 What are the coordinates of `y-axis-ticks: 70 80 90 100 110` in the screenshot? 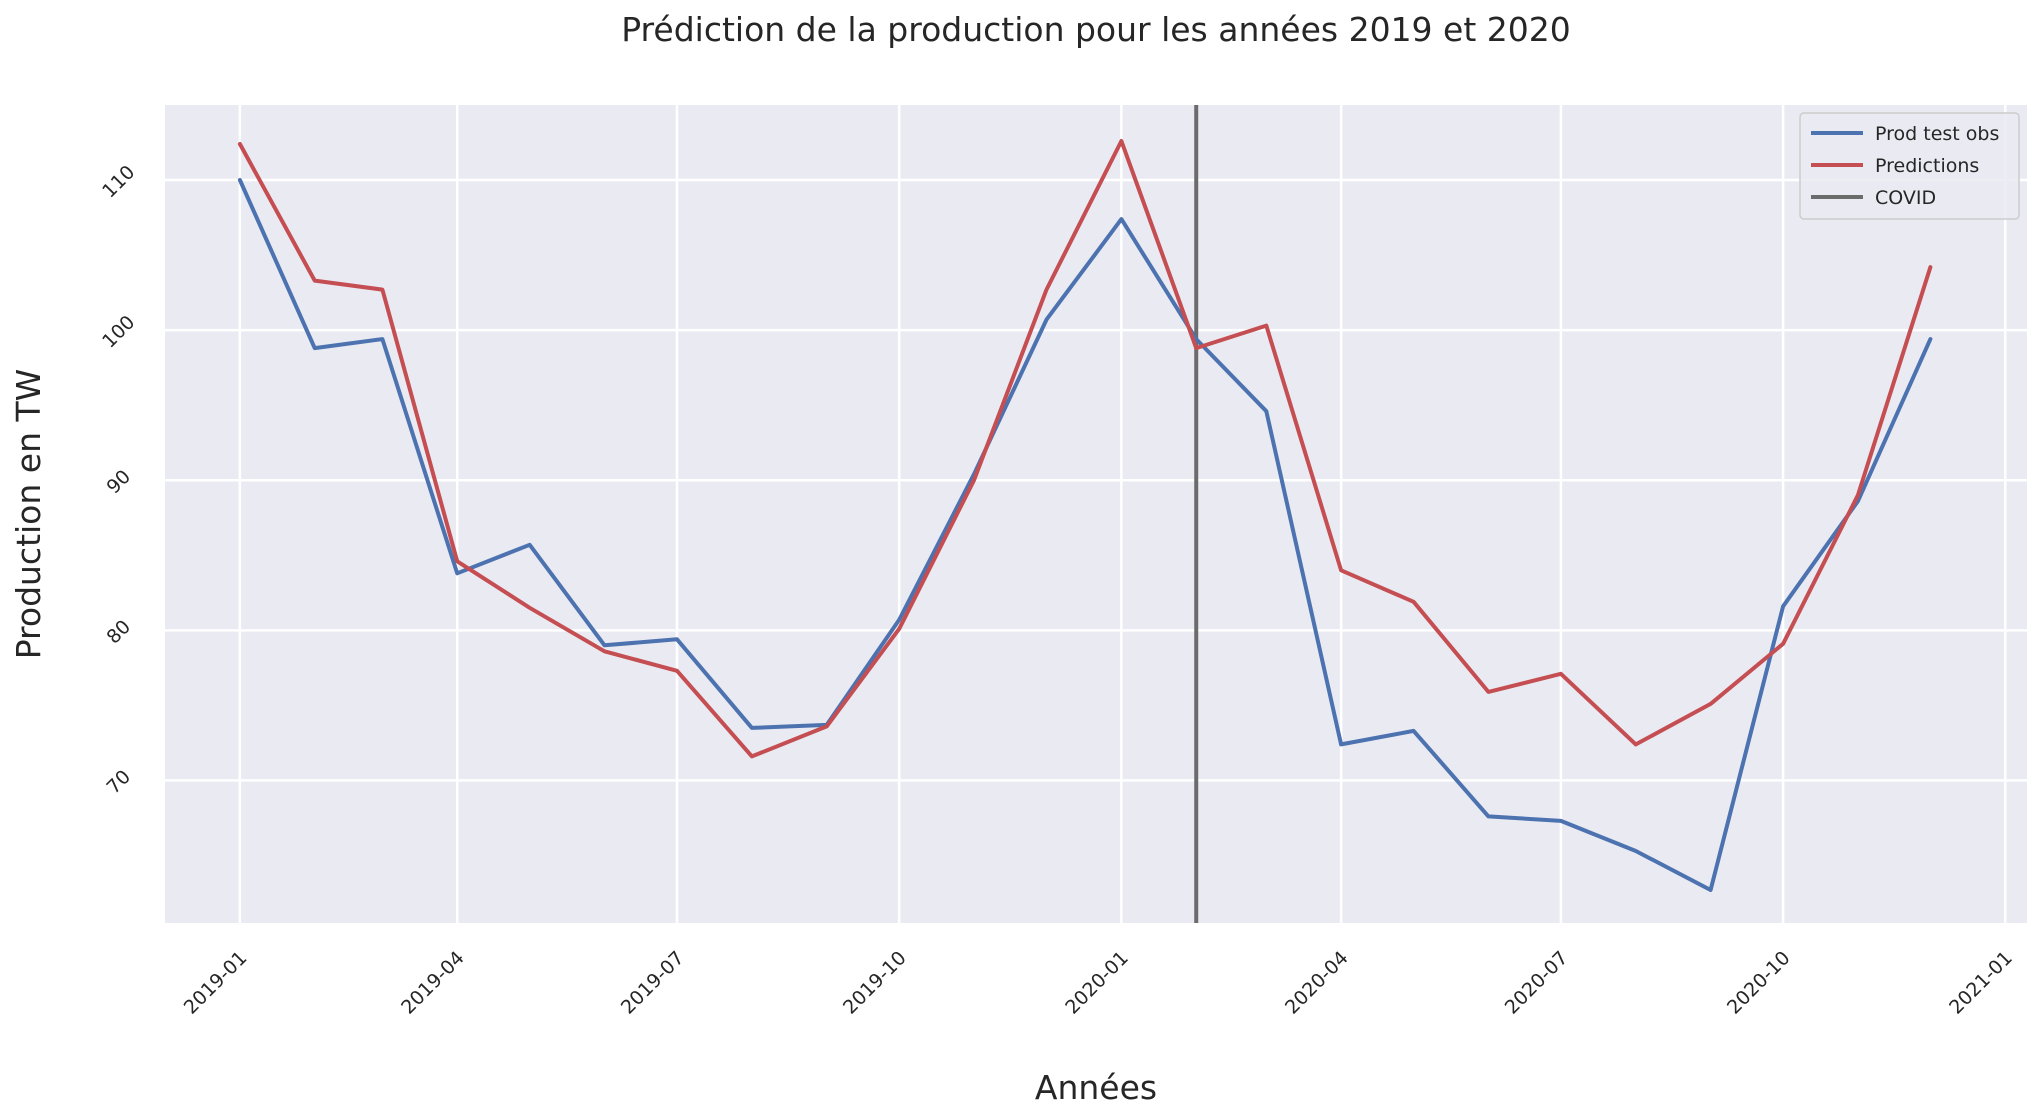 It's located at (118, 479).